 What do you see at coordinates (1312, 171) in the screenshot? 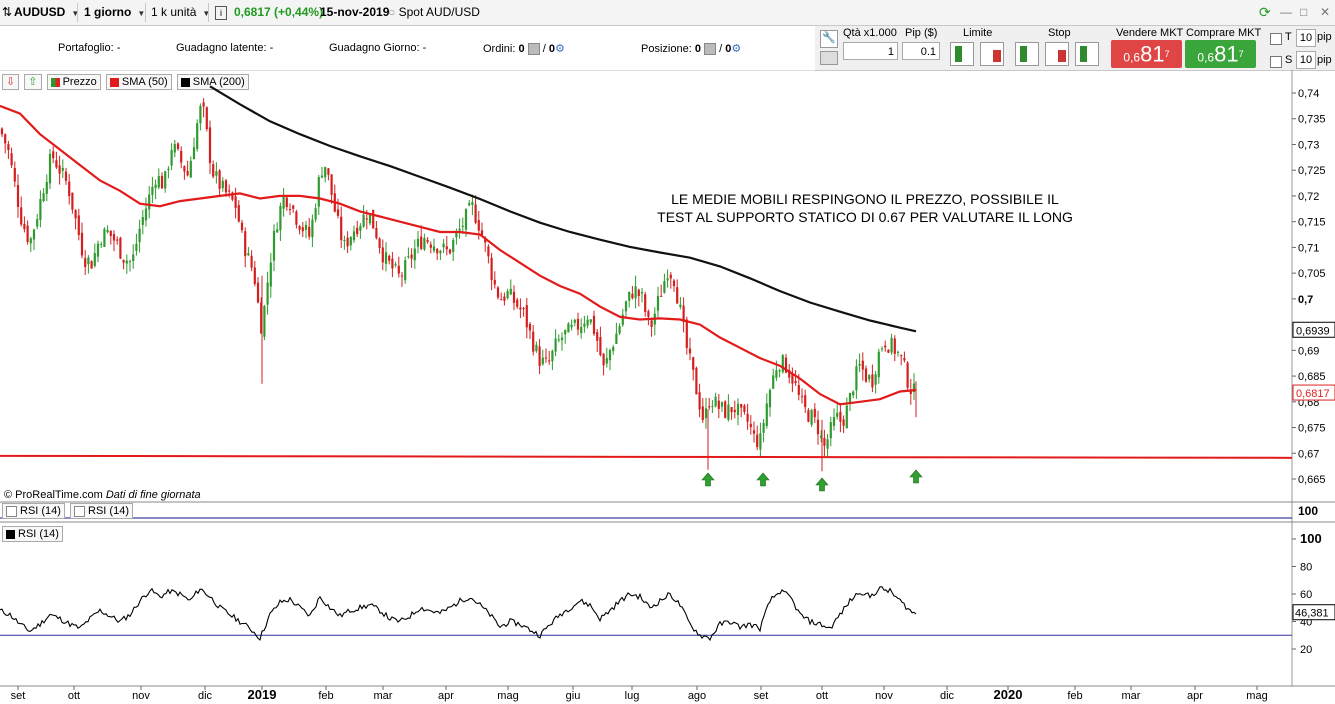
I see `price-tick-label: 0,725` at bounding box center [1312, 171].